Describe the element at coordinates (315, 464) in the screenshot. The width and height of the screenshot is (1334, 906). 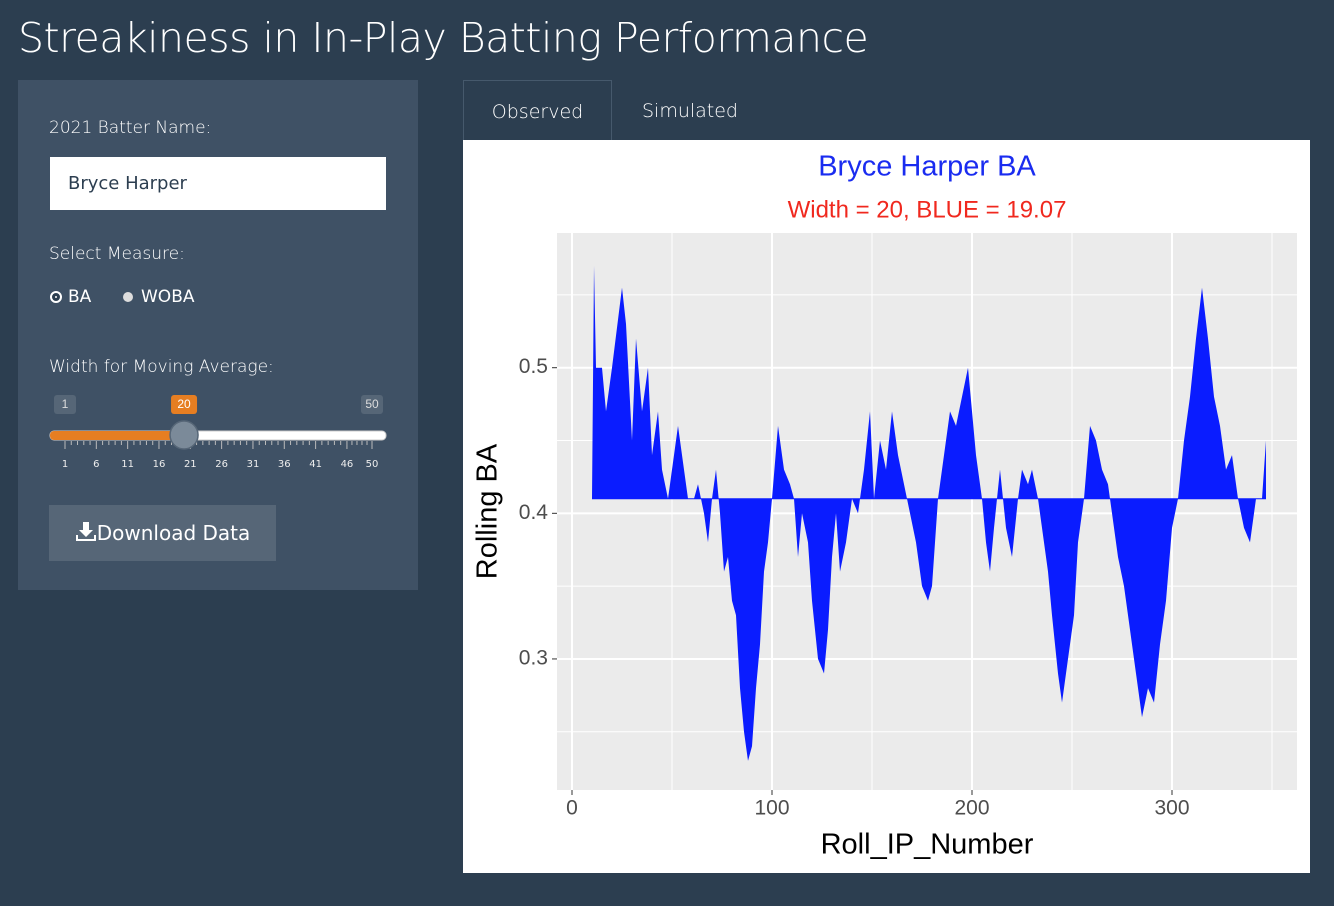
I see `slider-tick-label: 41` at that location.